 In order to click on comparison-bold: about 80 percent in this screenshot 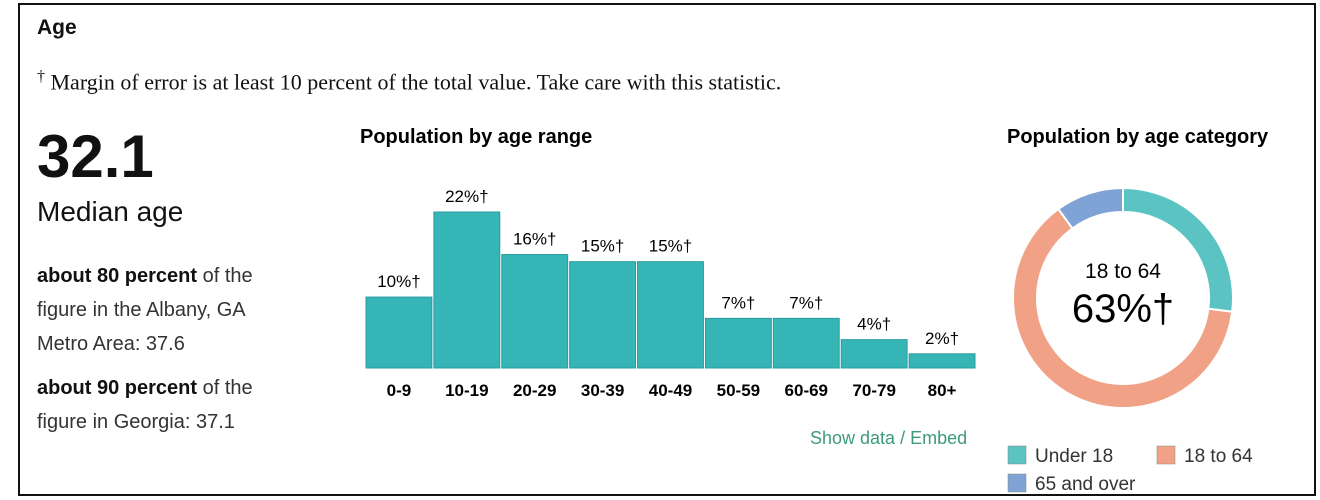, I will do `click(117, 276)`.